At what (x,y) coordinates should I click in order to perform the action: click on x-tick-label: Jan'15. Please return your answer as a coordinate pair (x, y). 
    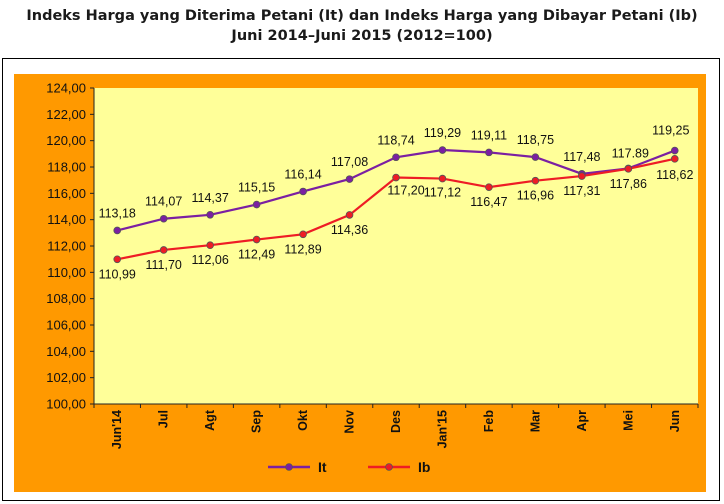
    Looking at the image, I should click on (442, 429).